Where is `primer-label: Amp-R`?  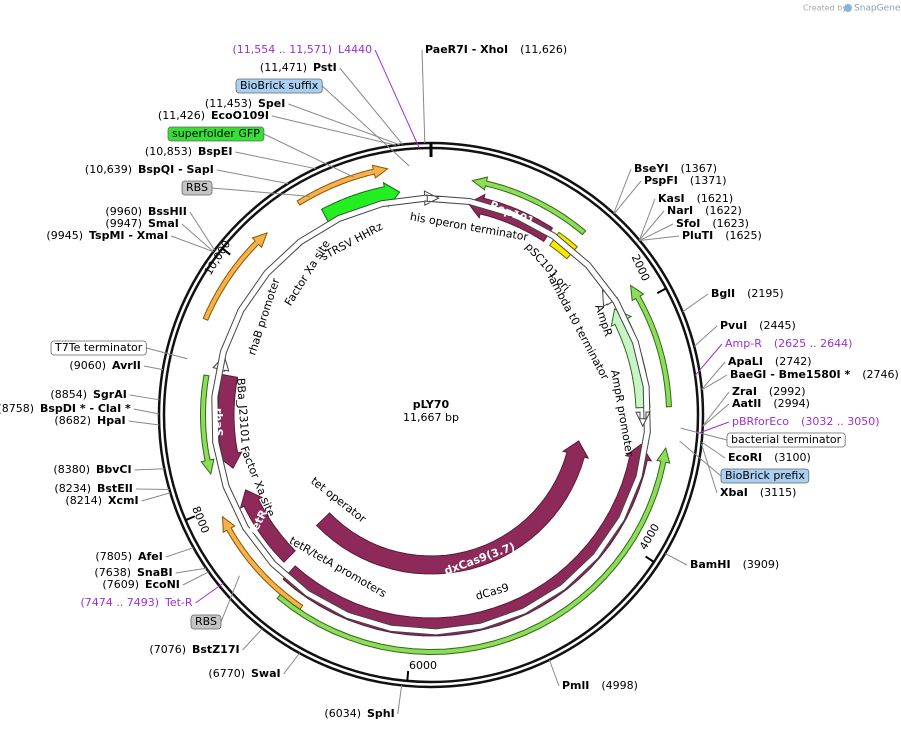
primer-label: Amp-R is located at coordinates (743, 343).